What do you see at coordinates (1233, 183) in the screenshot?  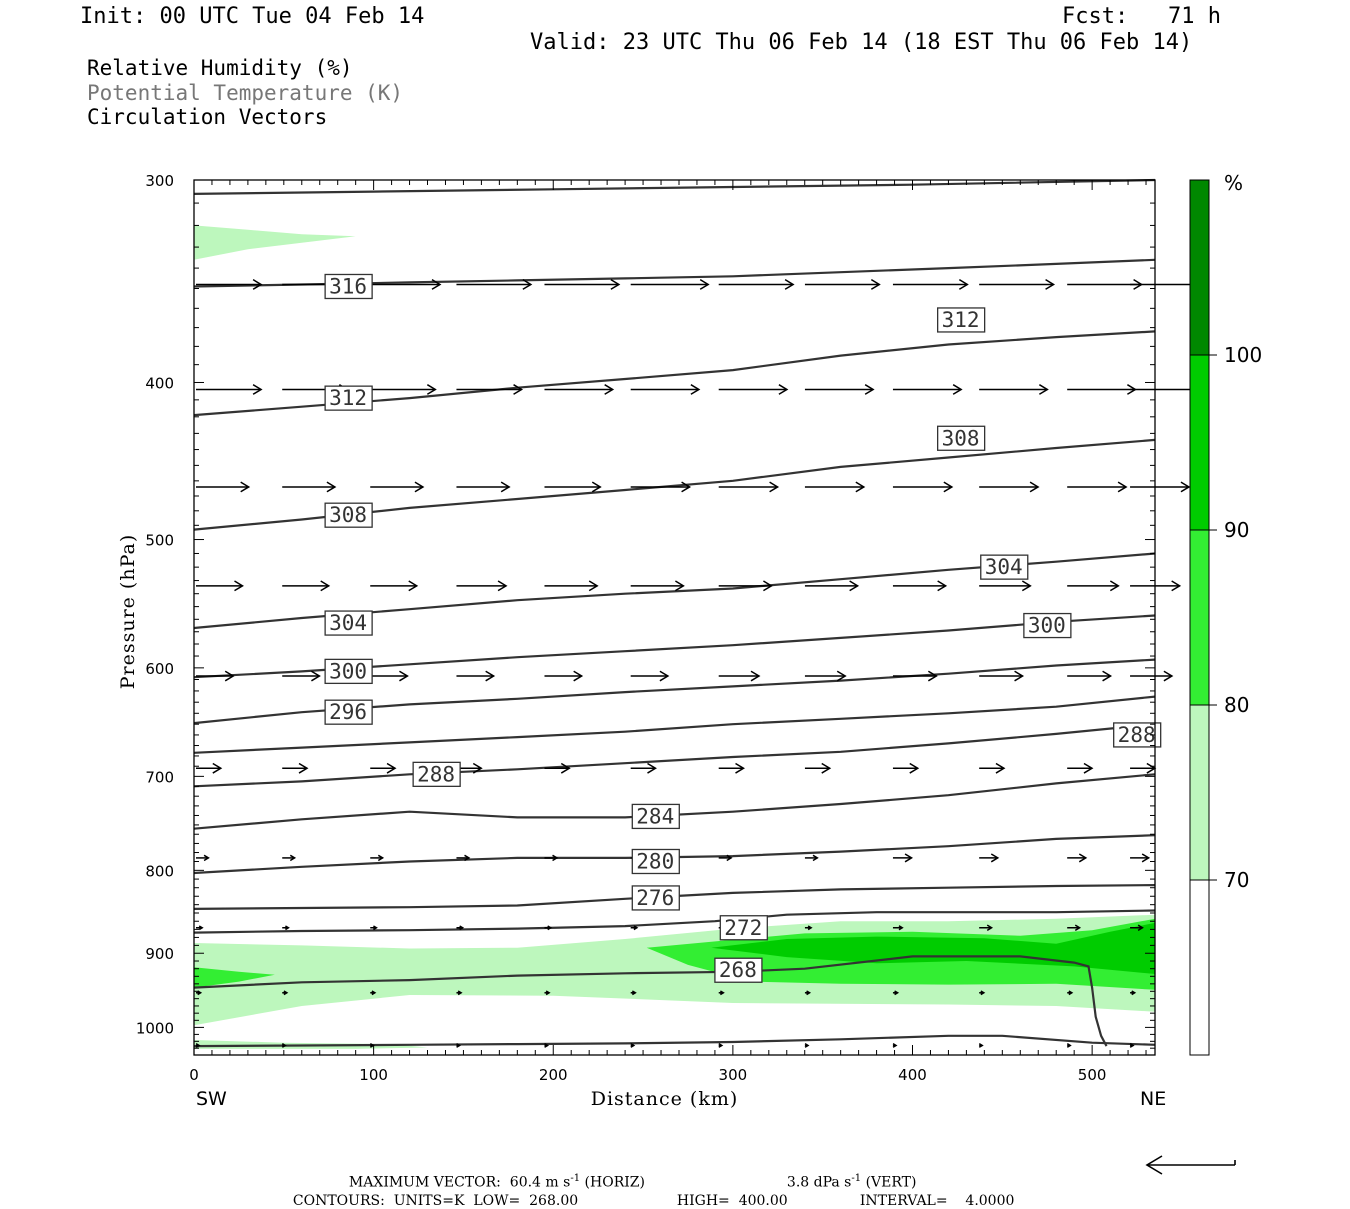 I see `colorbar-unit: %` at bounding box center [1233, 183].